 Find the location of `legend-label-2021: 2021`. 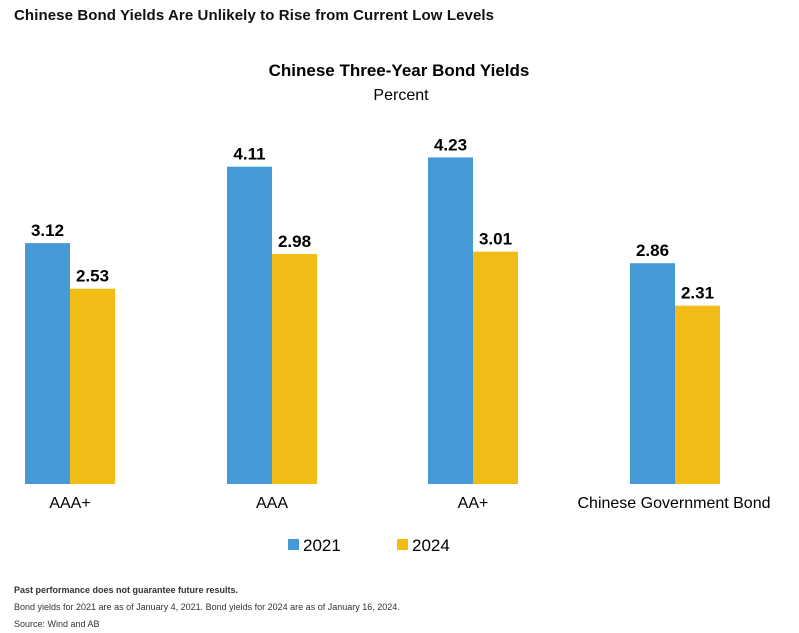

legend-label-2021: 2021 is located at coordinates (322, 545).